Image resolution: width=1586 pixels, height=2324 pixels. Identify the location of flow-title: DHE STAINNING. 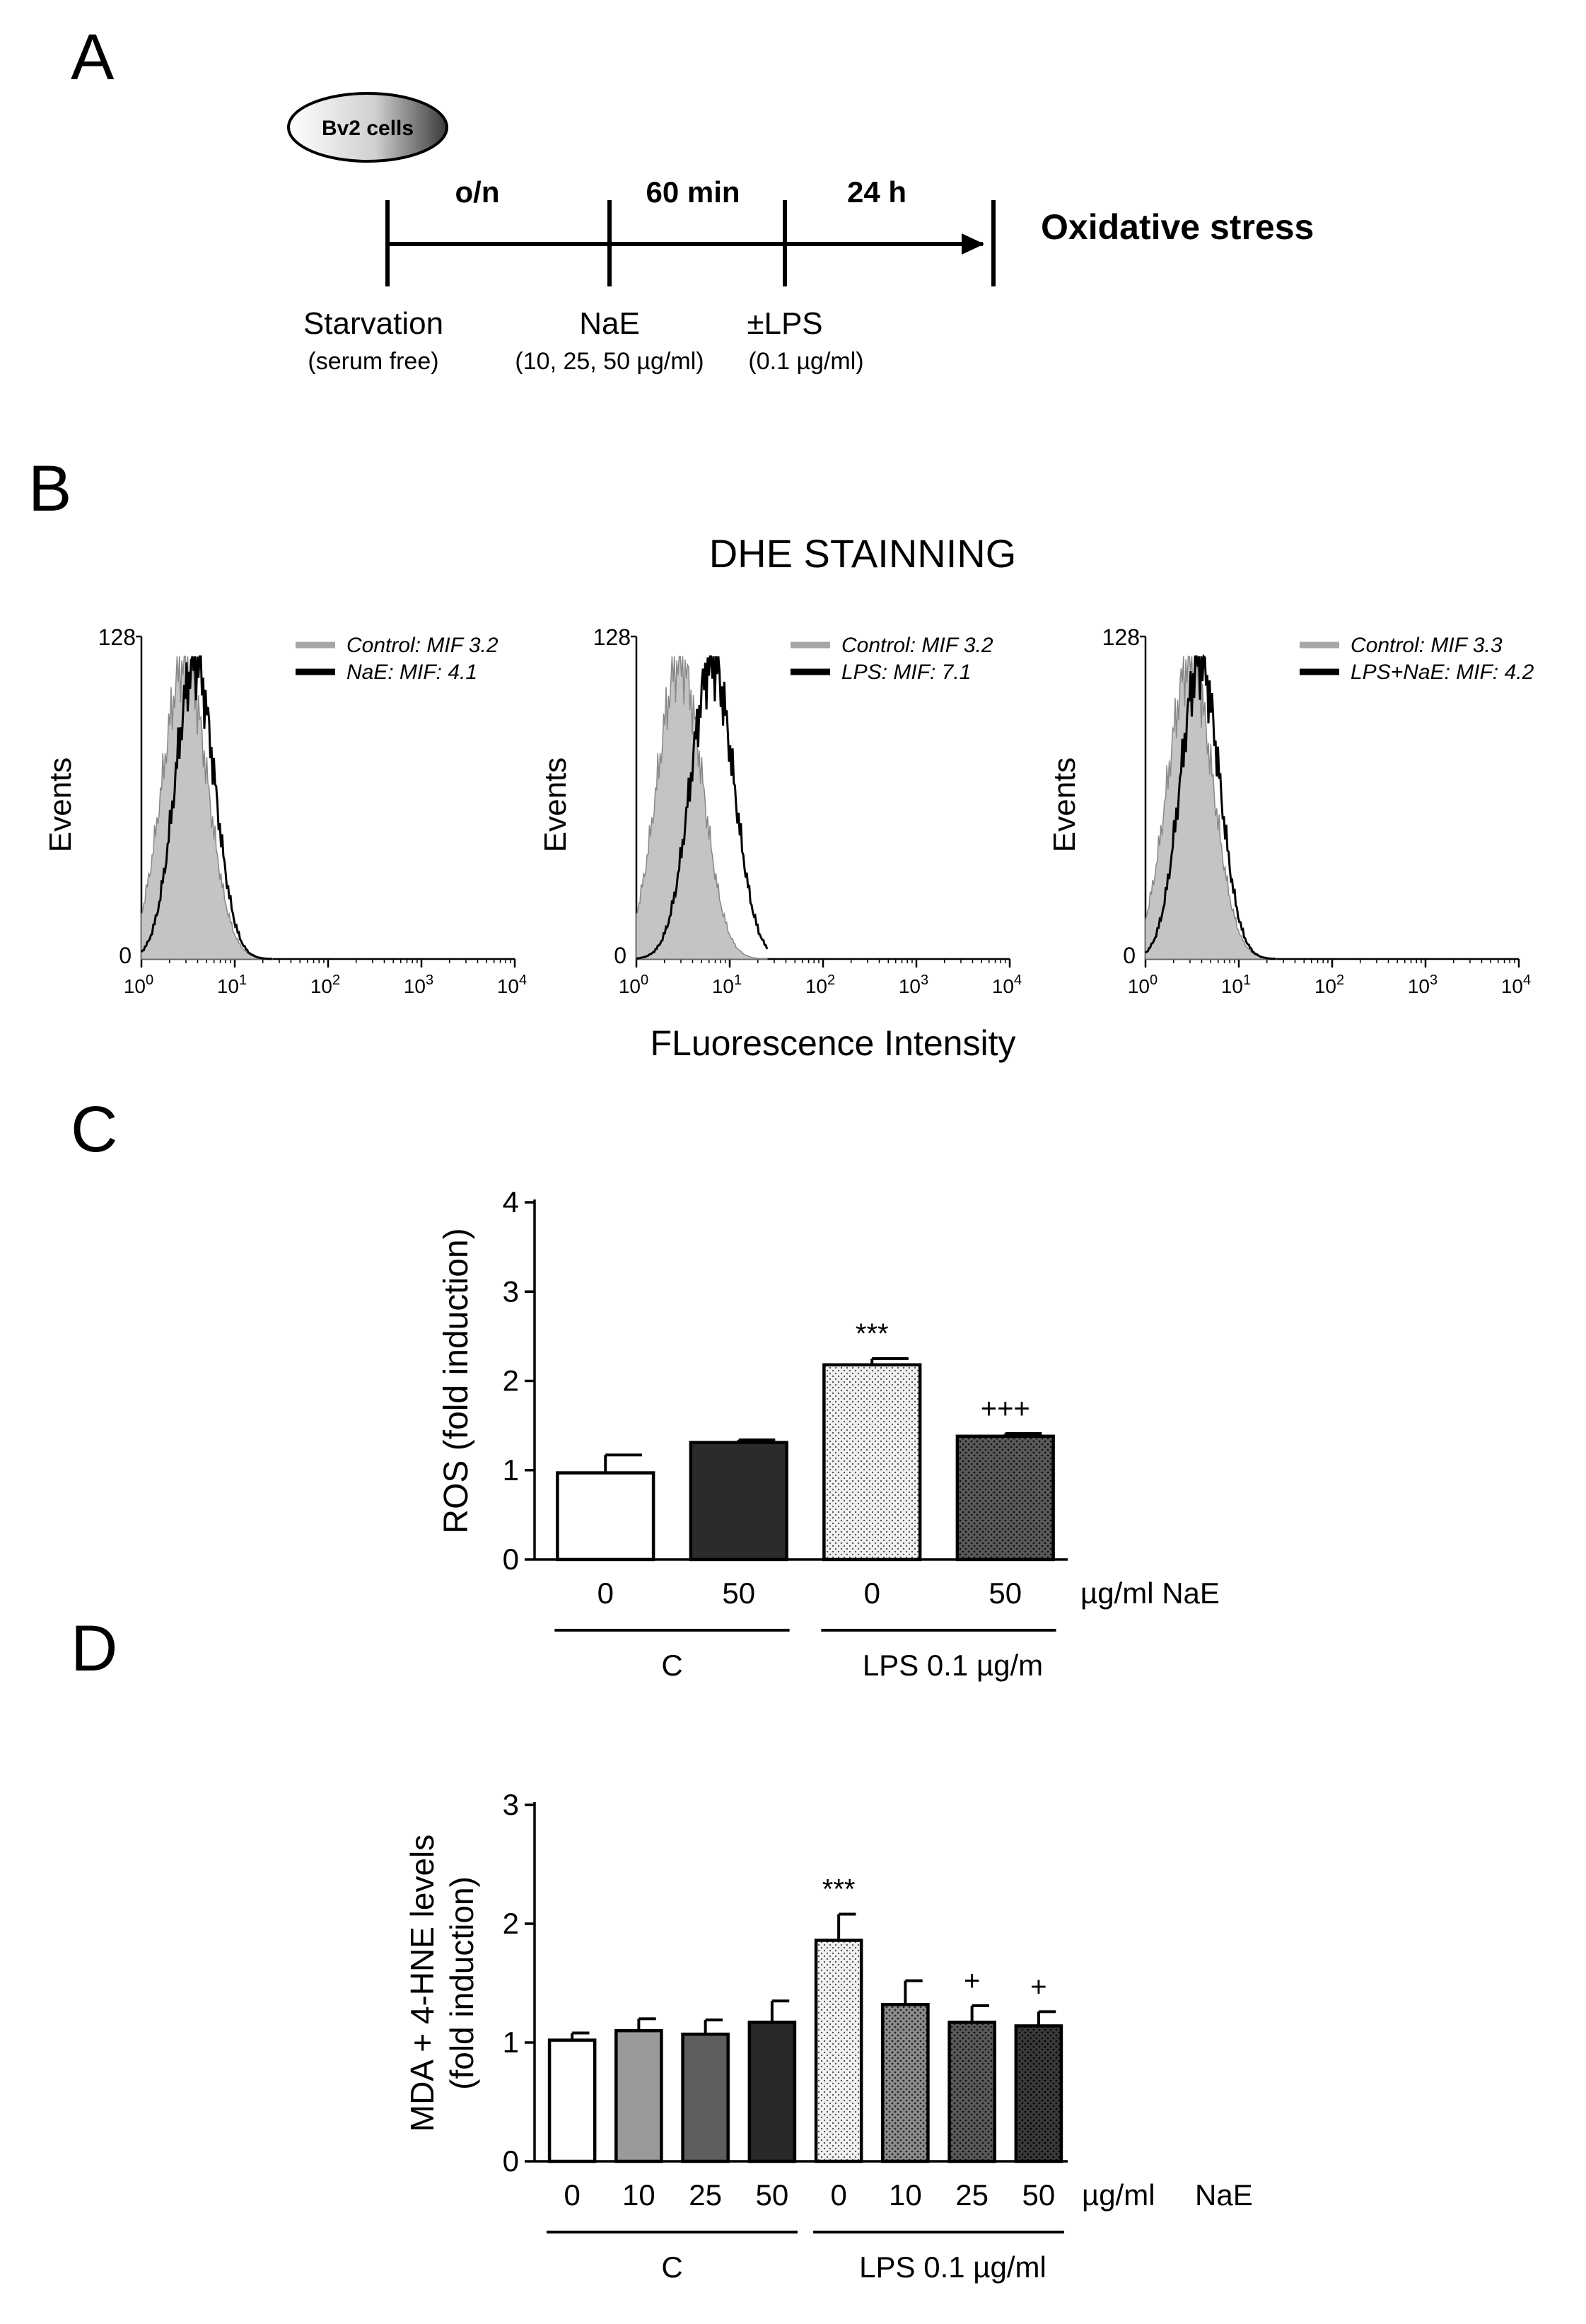
(863, 553).